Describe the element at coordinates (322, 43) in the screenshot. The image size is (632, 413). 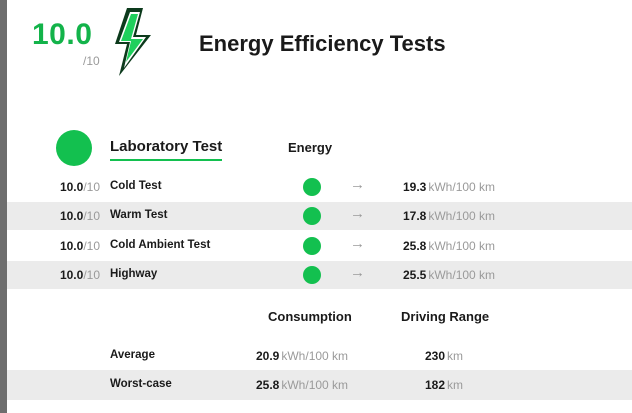
I see `page-title: Energy Efficiency Tests` at that location.